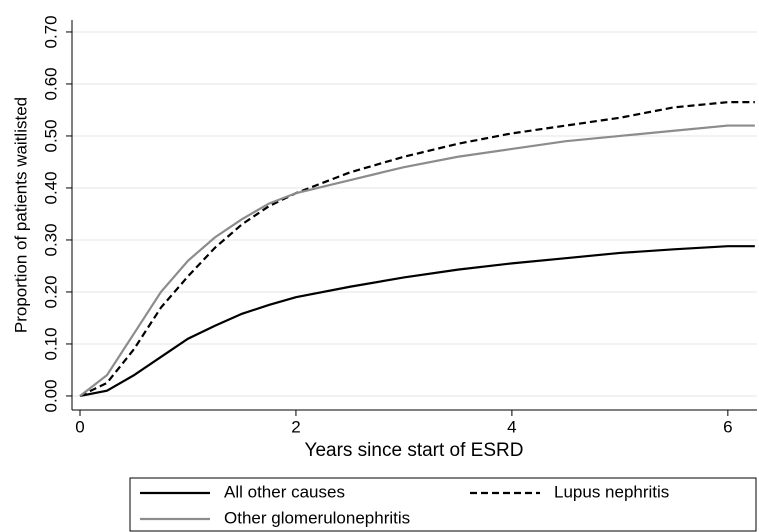  I want to click on legend-box, so click(443, 504).